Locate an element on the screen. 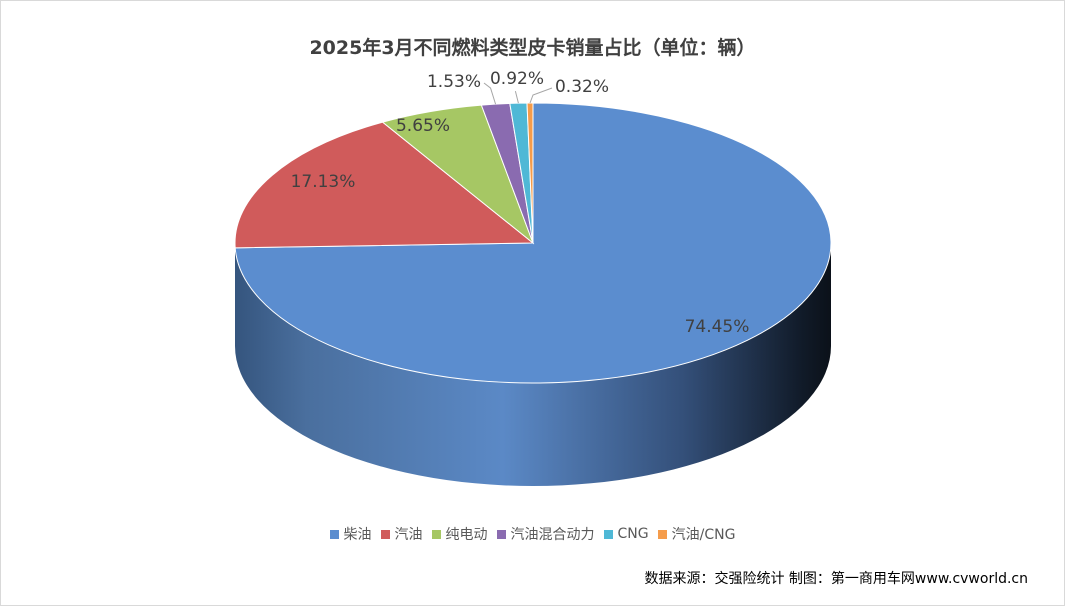 This screenshot has height=606, width=1065. legend-item: 纯电动 is located at coordinates (459, 534).